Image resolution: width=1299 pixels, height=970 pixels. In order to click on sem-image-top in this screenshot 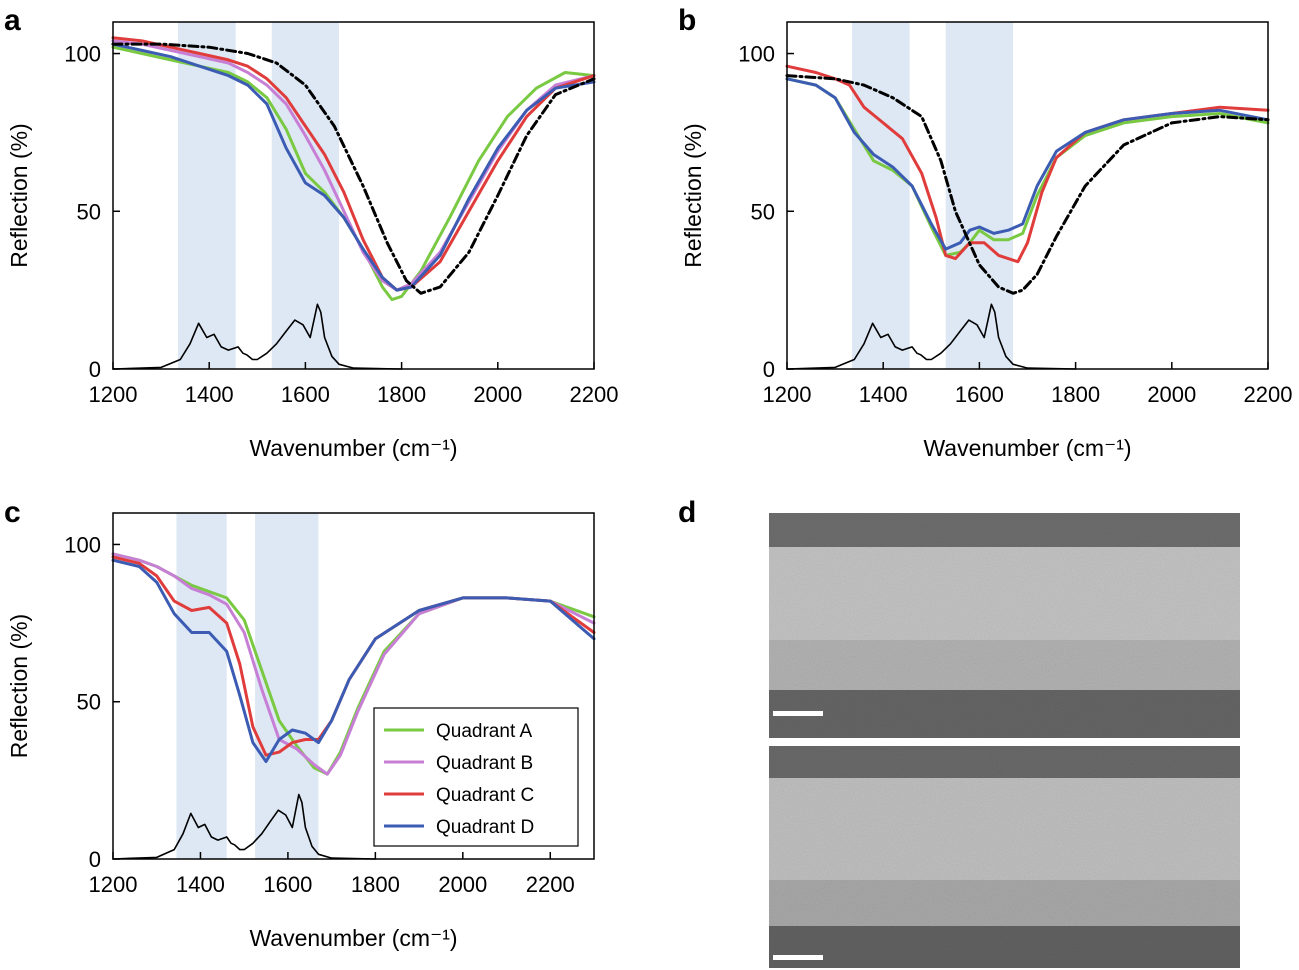, I will do `click(1004, 625)`.